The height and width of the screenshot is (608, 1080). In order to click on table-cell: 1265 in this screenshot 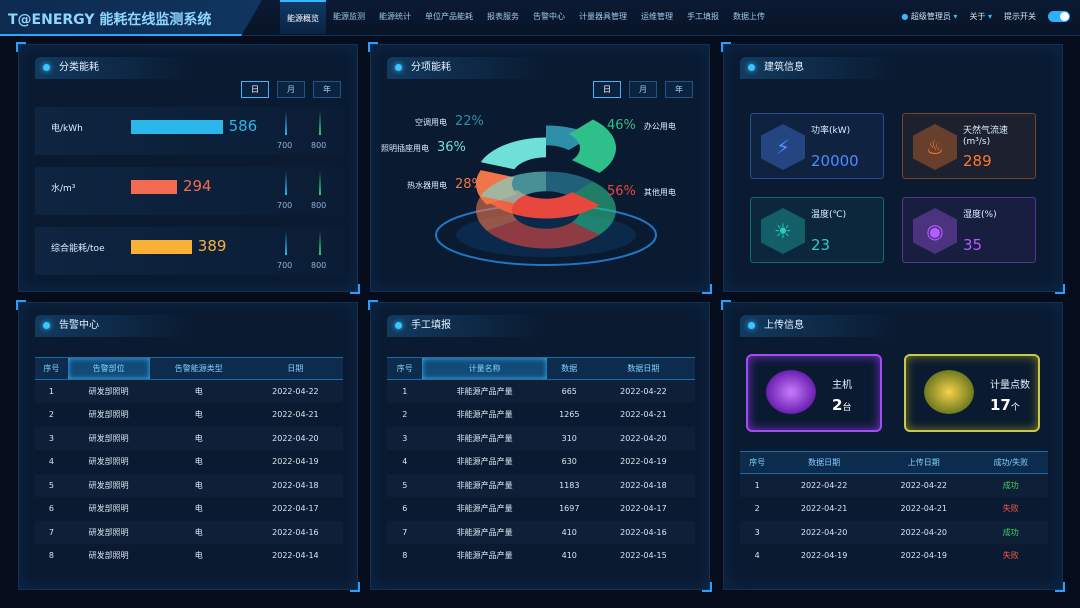, I will do `click(569, 415)`.